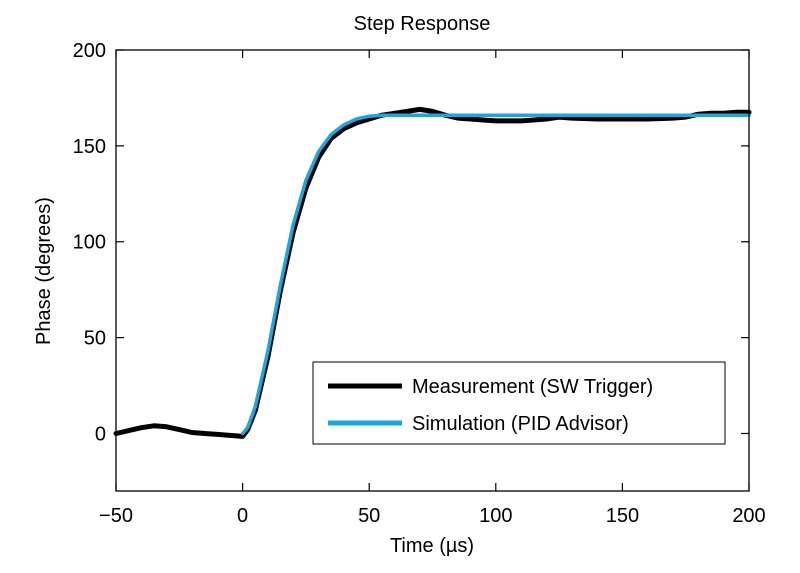  I want to click on x-tick-label: 200, so click(748, 516).